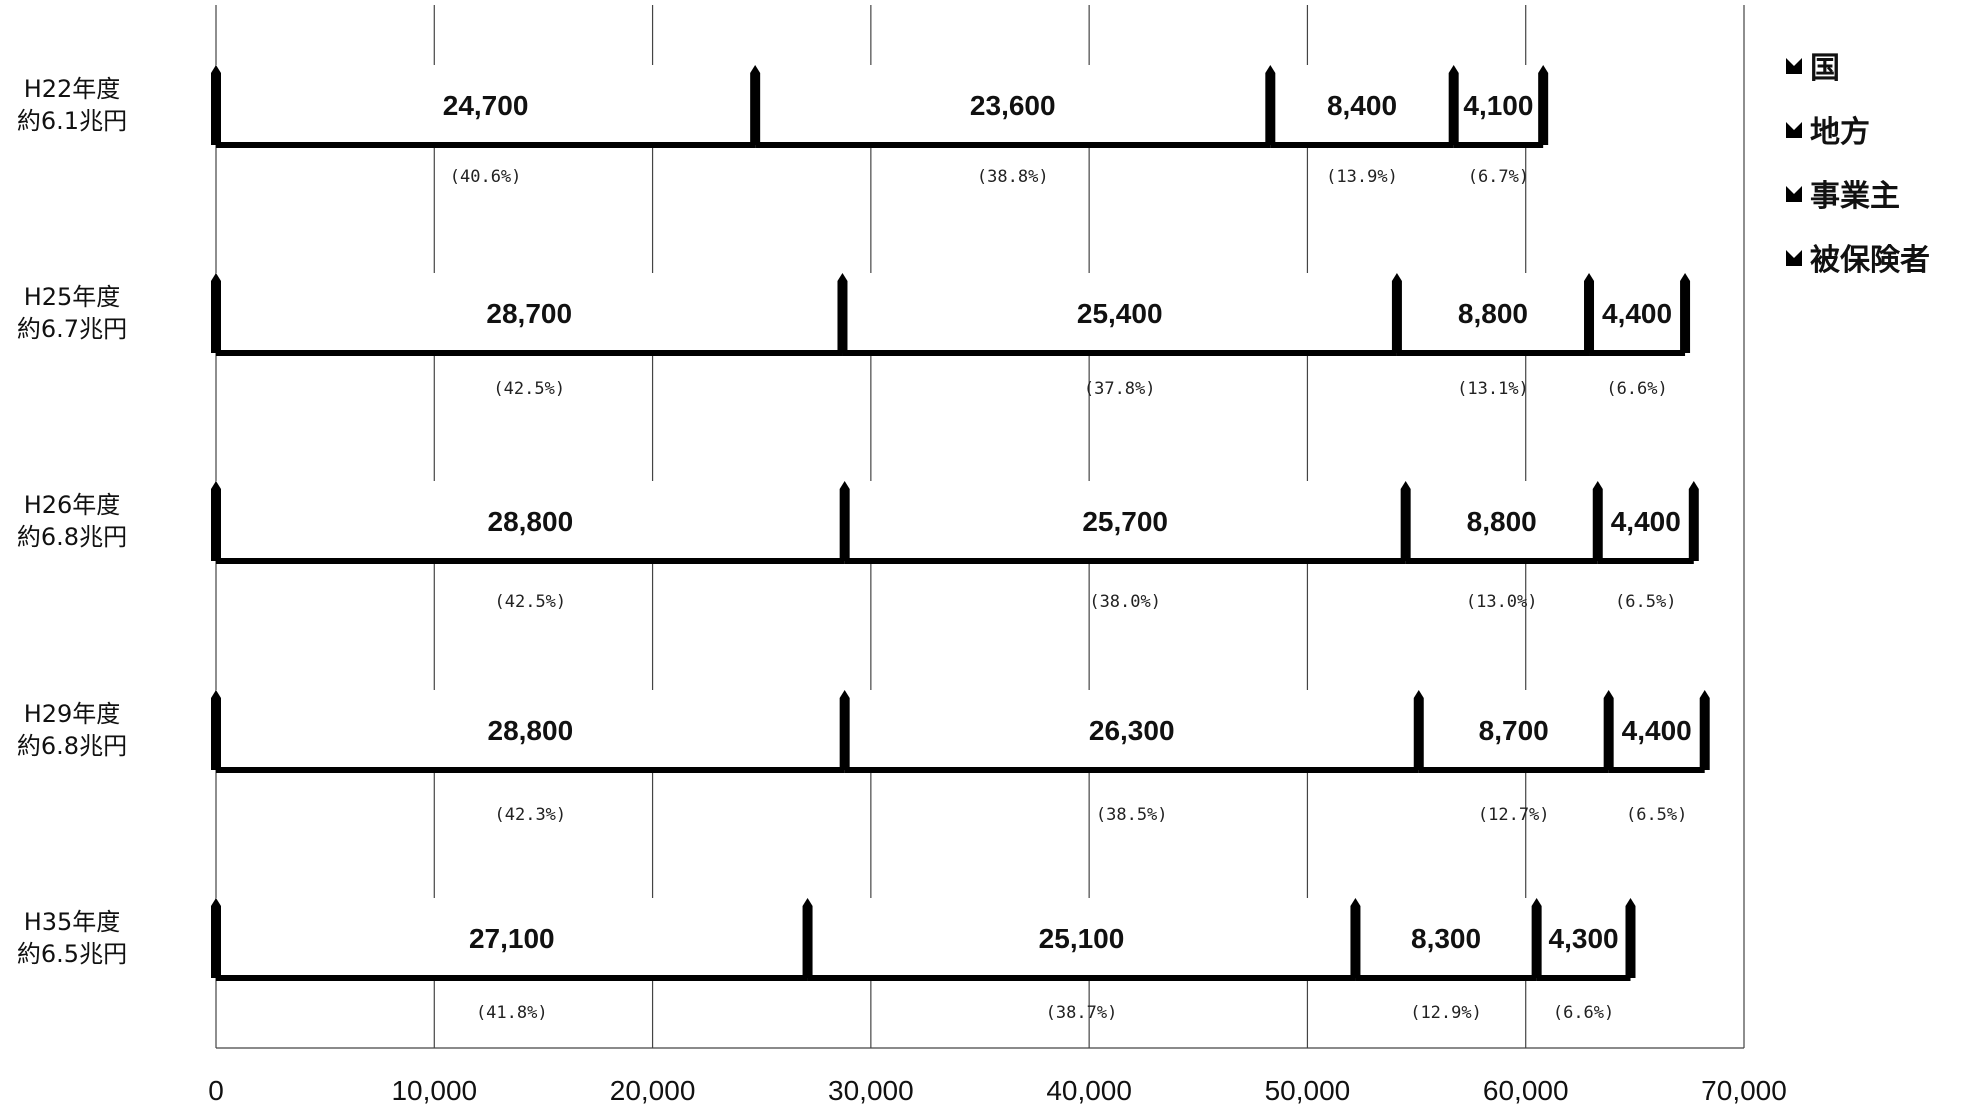 Image resolution: width=1963 pixels, height=1108 pixels. What do you see at coordinates (1840, 132) in the screenshot?
I see `legend-label: 地方` at bounding box center [1840, 132].